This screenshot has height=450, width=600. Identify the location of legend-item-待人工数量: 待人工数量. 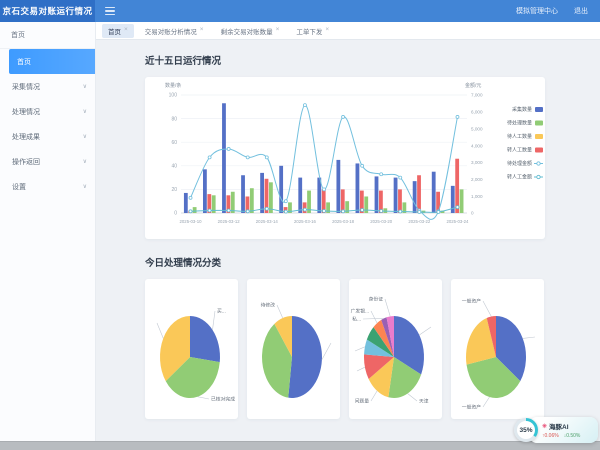
(525, 136).